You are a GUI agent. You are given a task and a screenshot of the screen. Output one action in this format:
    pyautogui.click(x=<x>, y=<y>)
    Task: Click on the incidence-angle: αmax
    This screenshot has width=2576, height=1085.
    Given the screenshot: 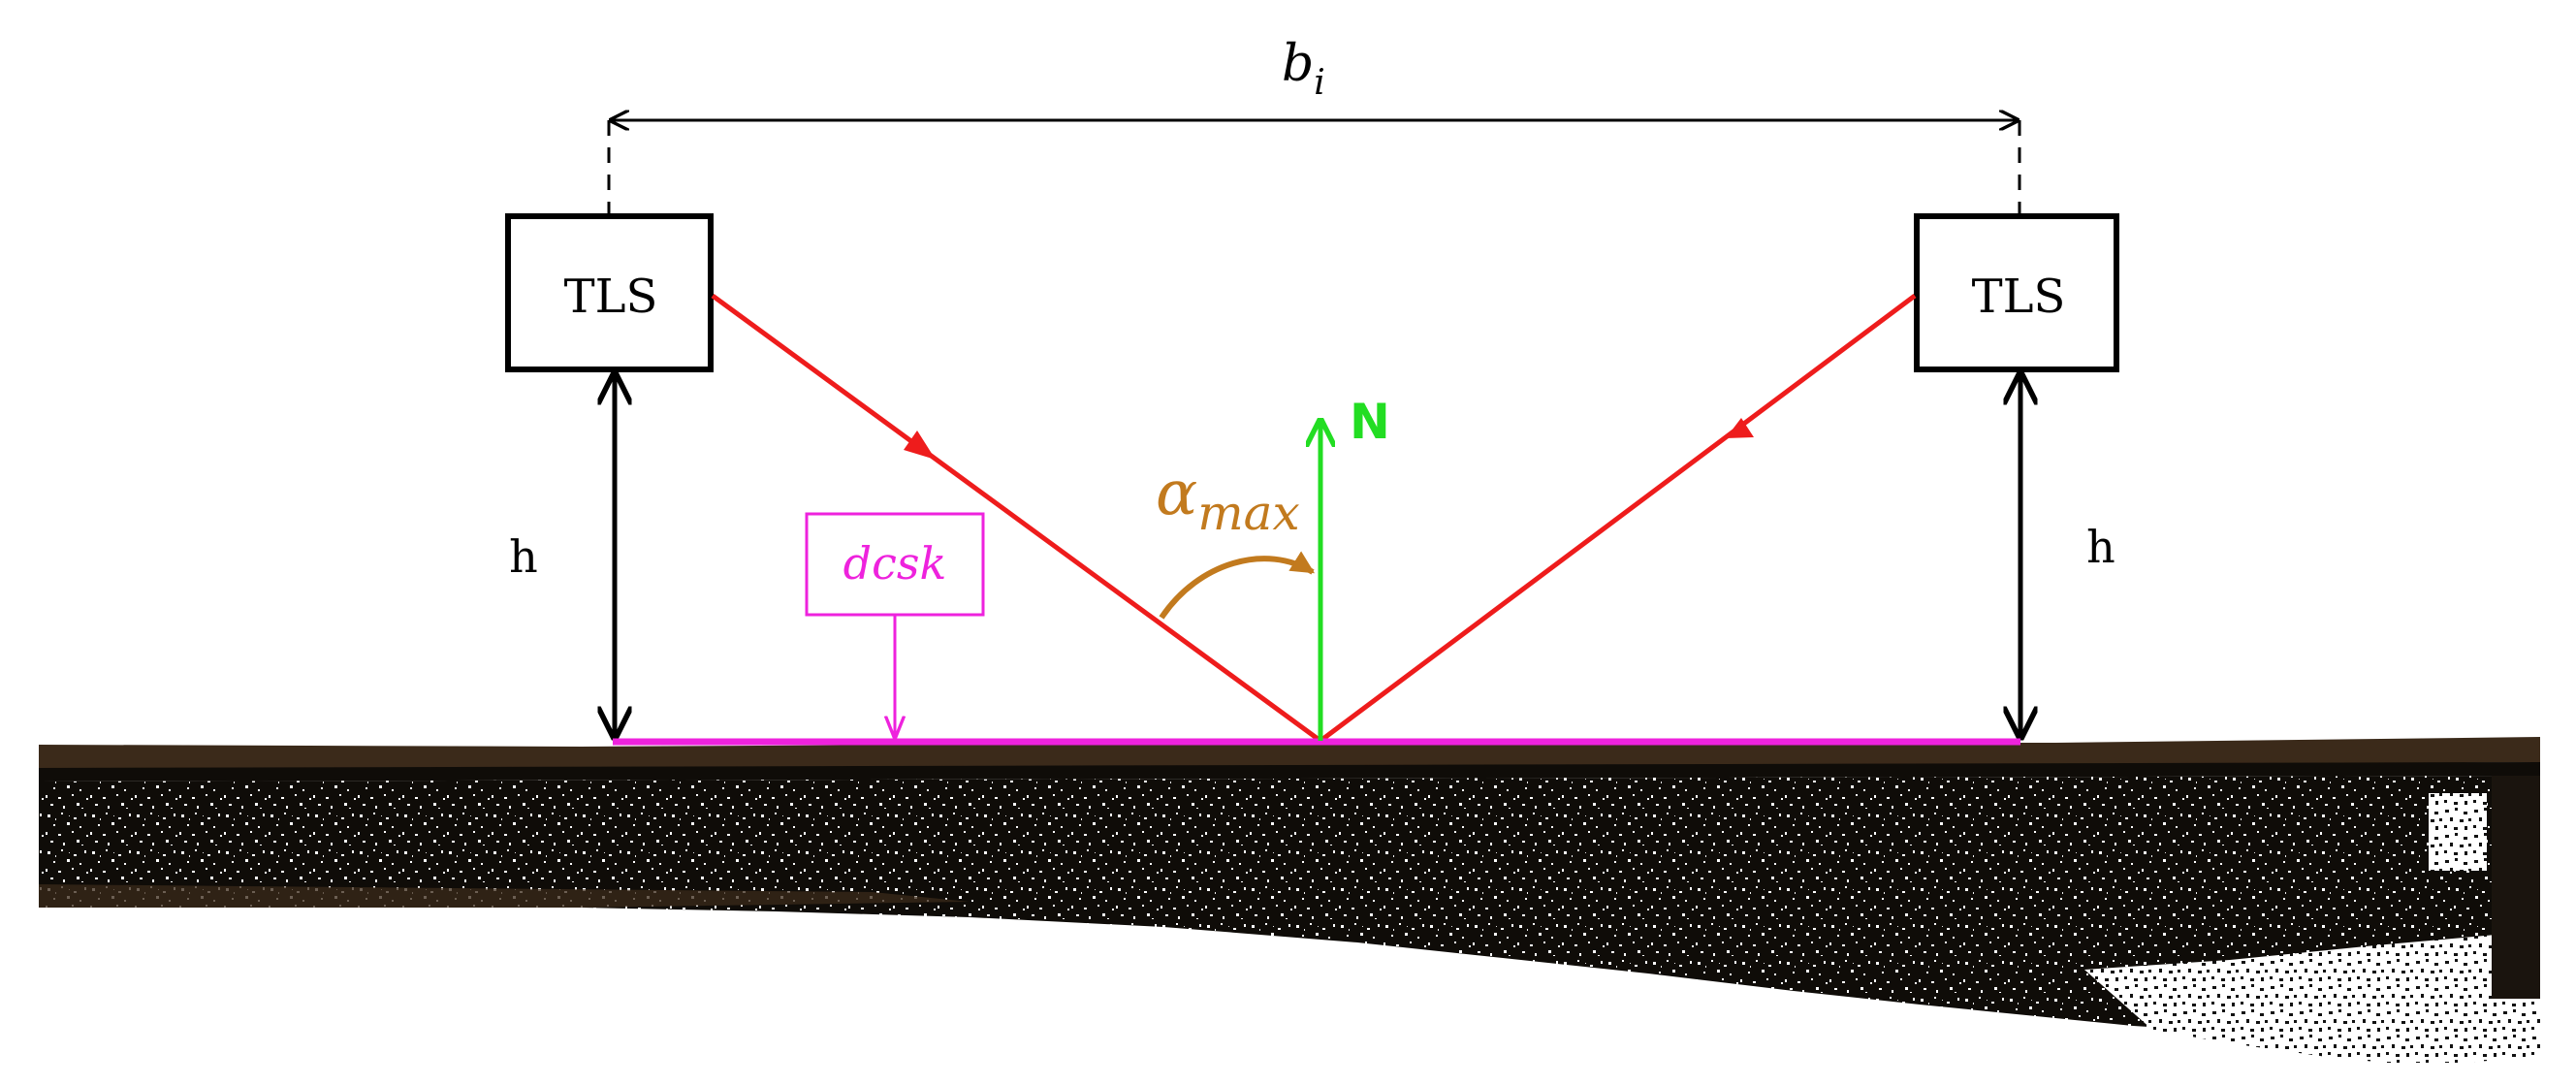 What is the action you would take?
    pyautogui.click(x=1236, y=539)
    